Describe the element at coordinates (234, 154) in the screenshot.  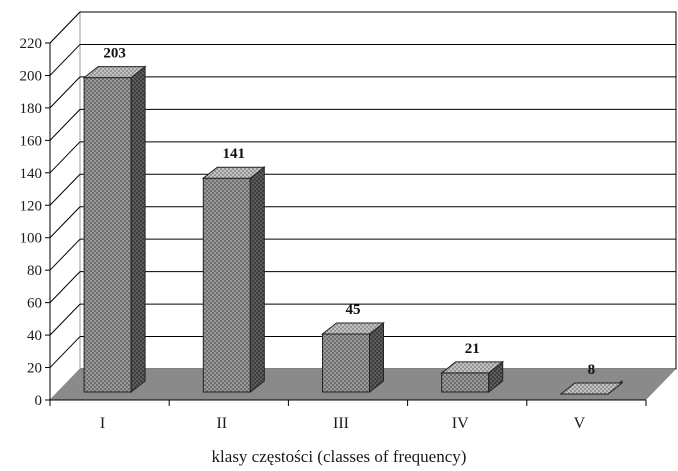
I see `data-label: 141` at that location.